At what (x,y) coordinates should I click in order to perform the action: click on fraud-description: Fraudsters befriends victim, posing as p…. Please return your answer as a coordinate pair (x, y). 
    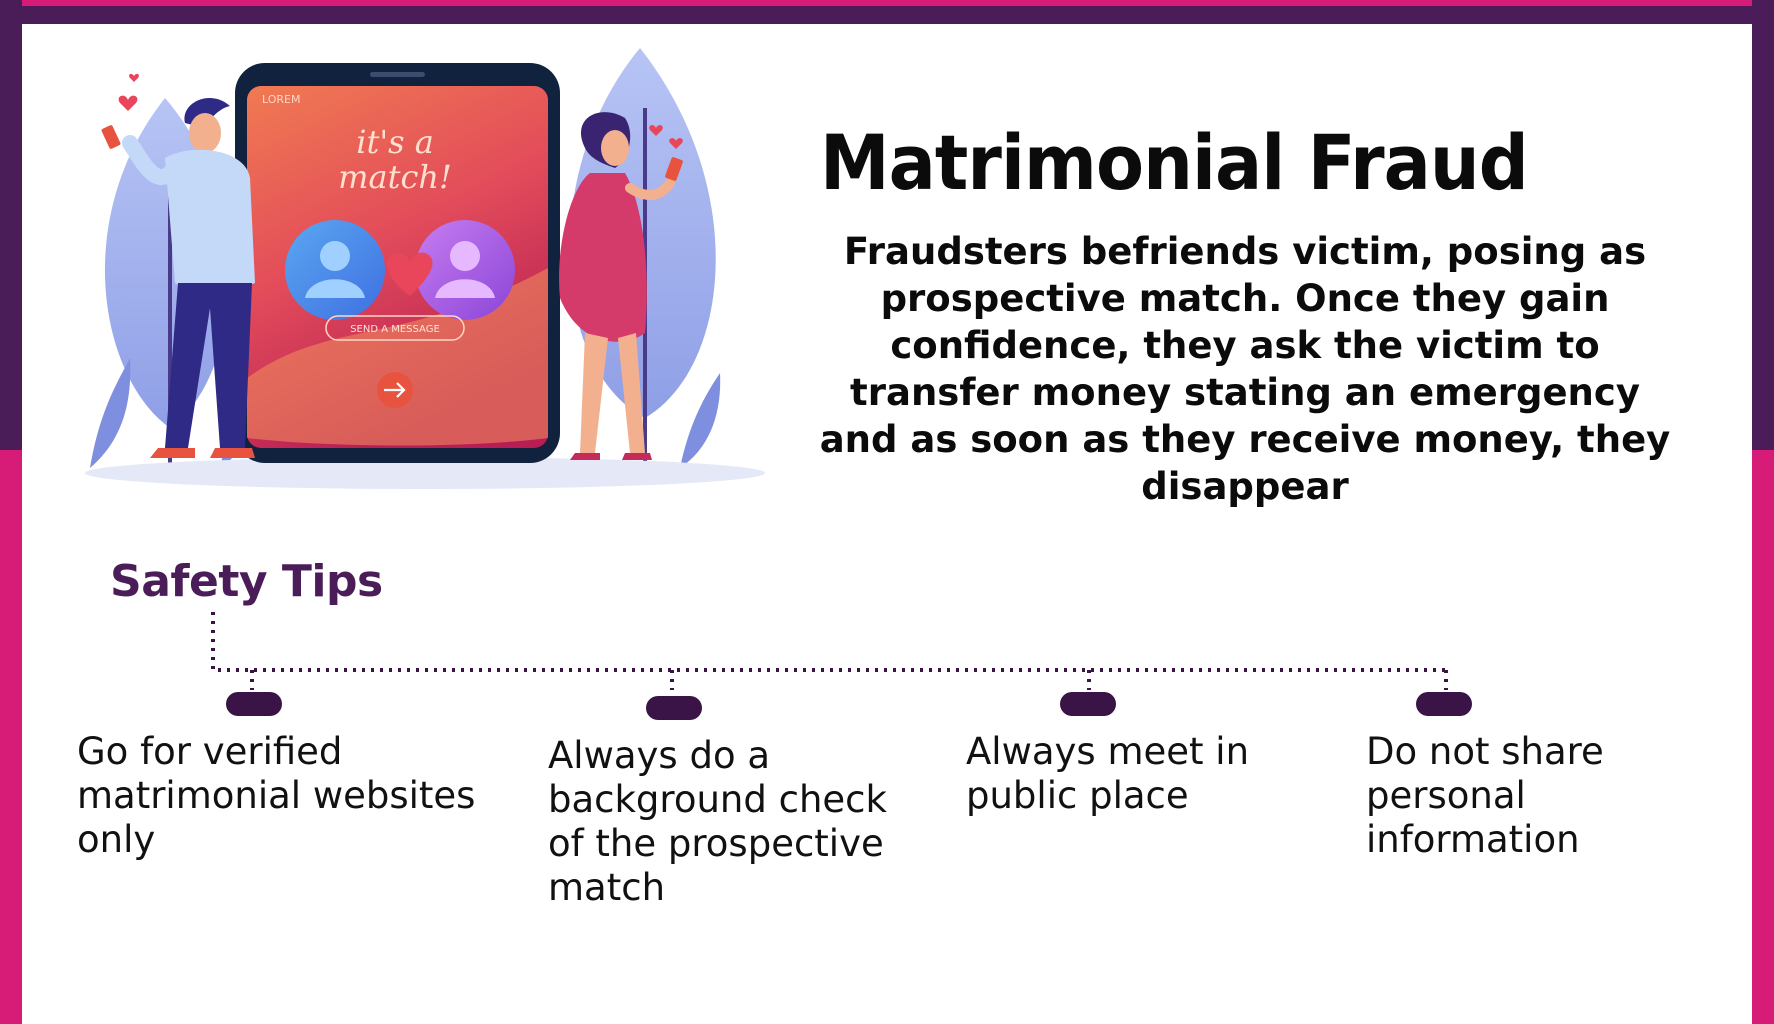
    Looking at the image, I should click on (1245, 369).